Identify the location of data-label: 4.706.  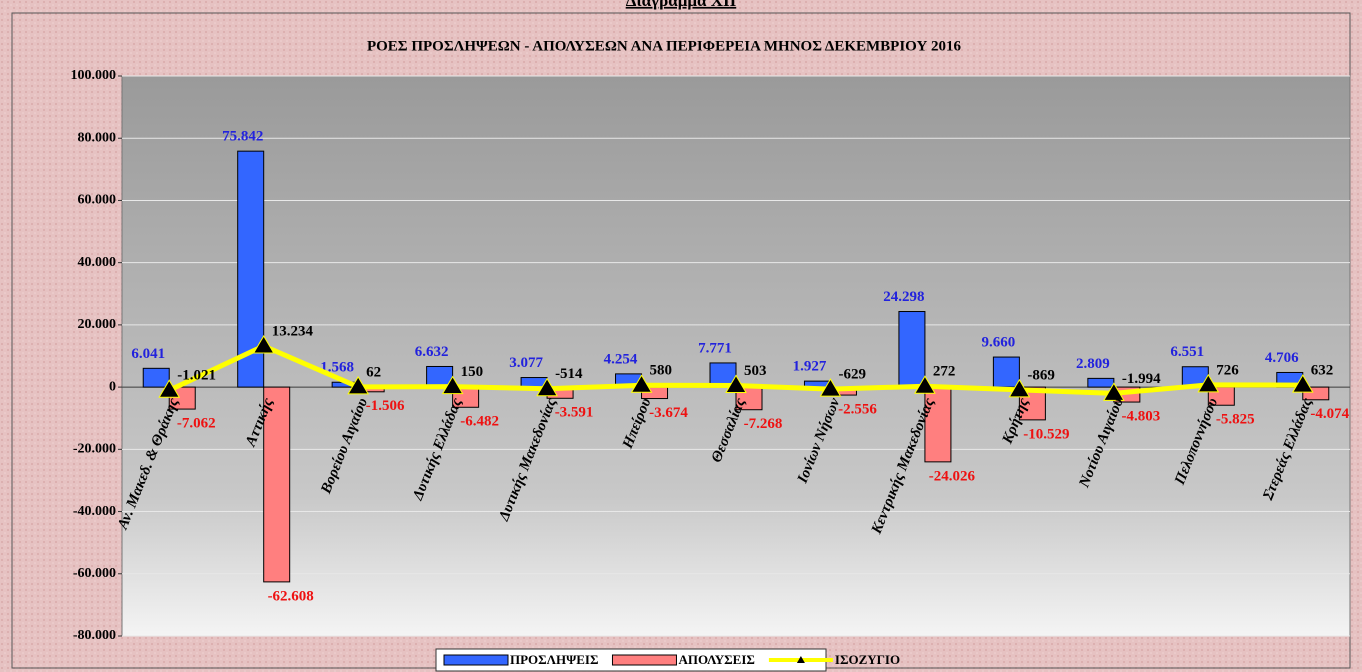
(1282, 358).